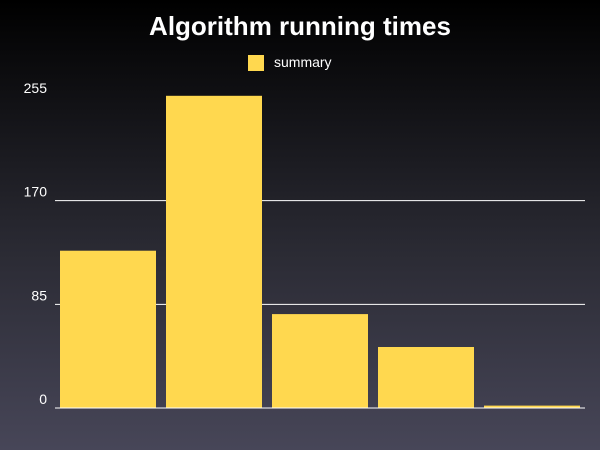 The height and width of the screenshot is (450, 600). I want to click on y-tick-label-3: 255, so click(36, 88).